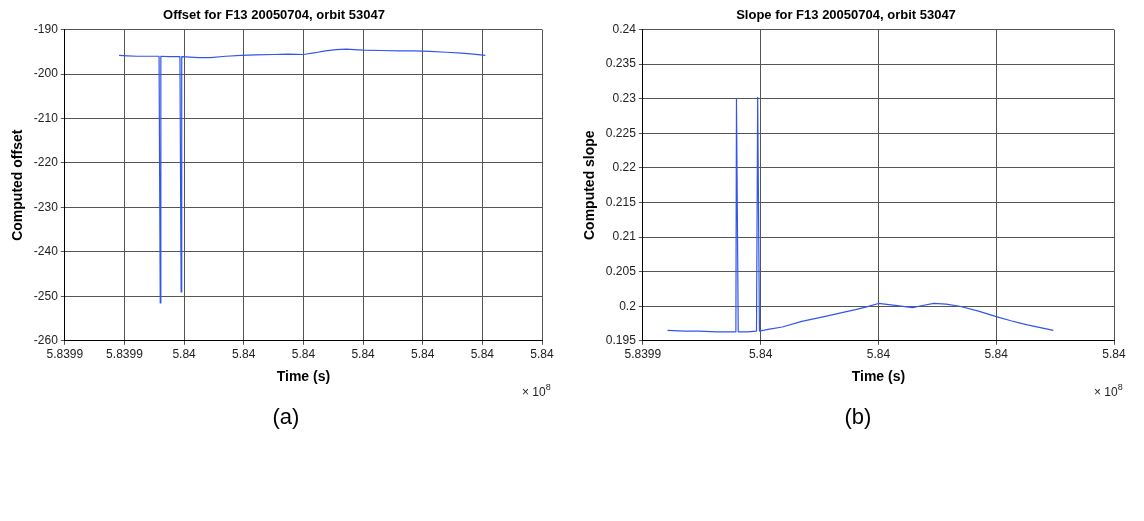  What do you see at coordinates (858, 417) in the screenshot?
I see `text: (b)` at bounding box center [858, 417].